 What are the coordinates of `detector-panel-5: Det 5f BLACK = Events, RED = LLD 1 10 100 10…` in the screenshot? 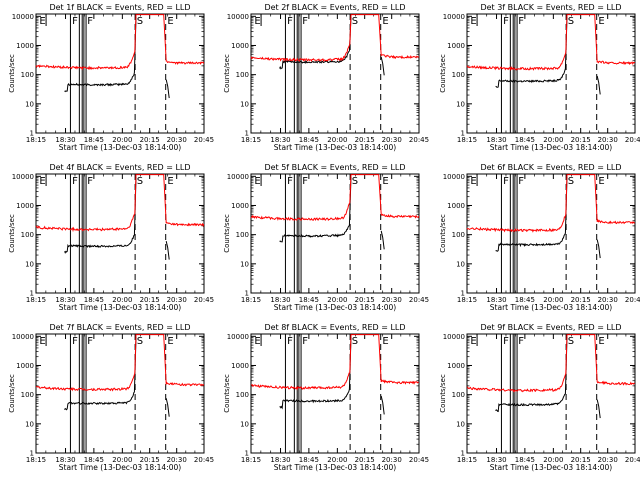 It's located at (326, 237).